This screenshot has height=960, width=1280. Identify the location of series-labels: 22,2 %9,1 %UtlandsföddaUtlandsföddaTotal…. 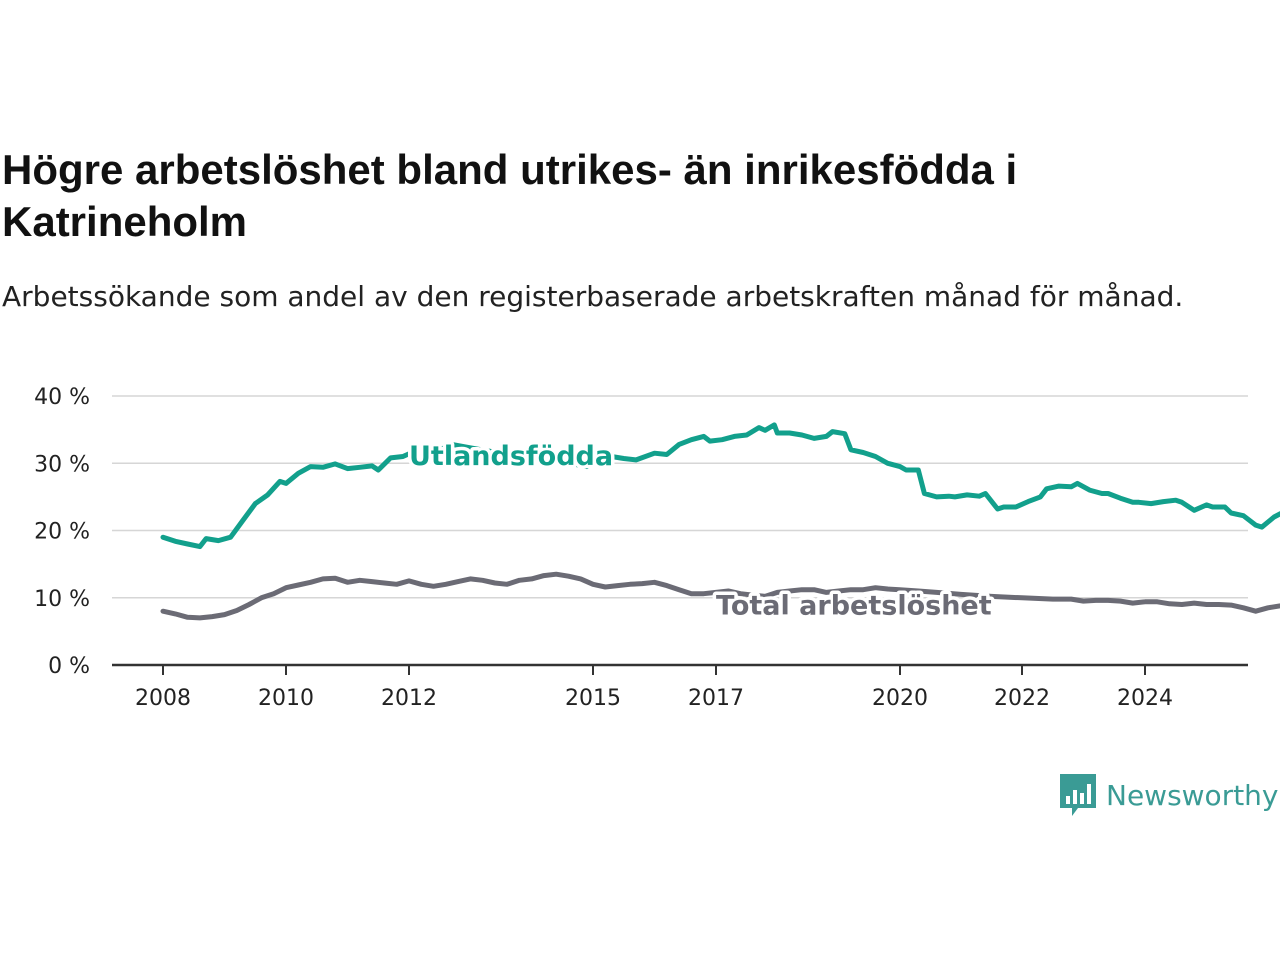
(701, 531).